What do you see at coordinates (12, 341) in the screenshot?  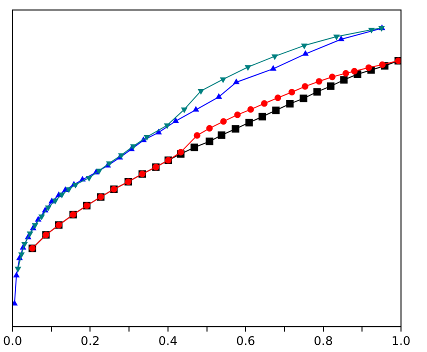 I see `x-tick-label: 0.0` at bounding box center [12, 341].